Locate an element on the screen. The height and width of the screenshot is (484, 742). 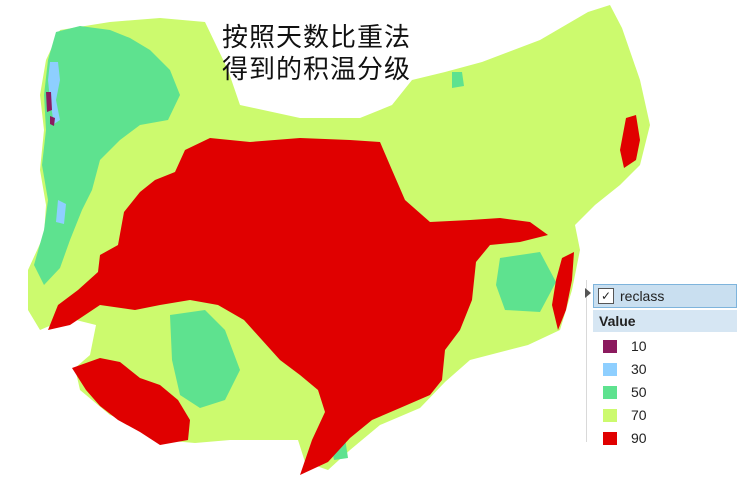
legend-entry: 90 is located at coordinates (625, 438).